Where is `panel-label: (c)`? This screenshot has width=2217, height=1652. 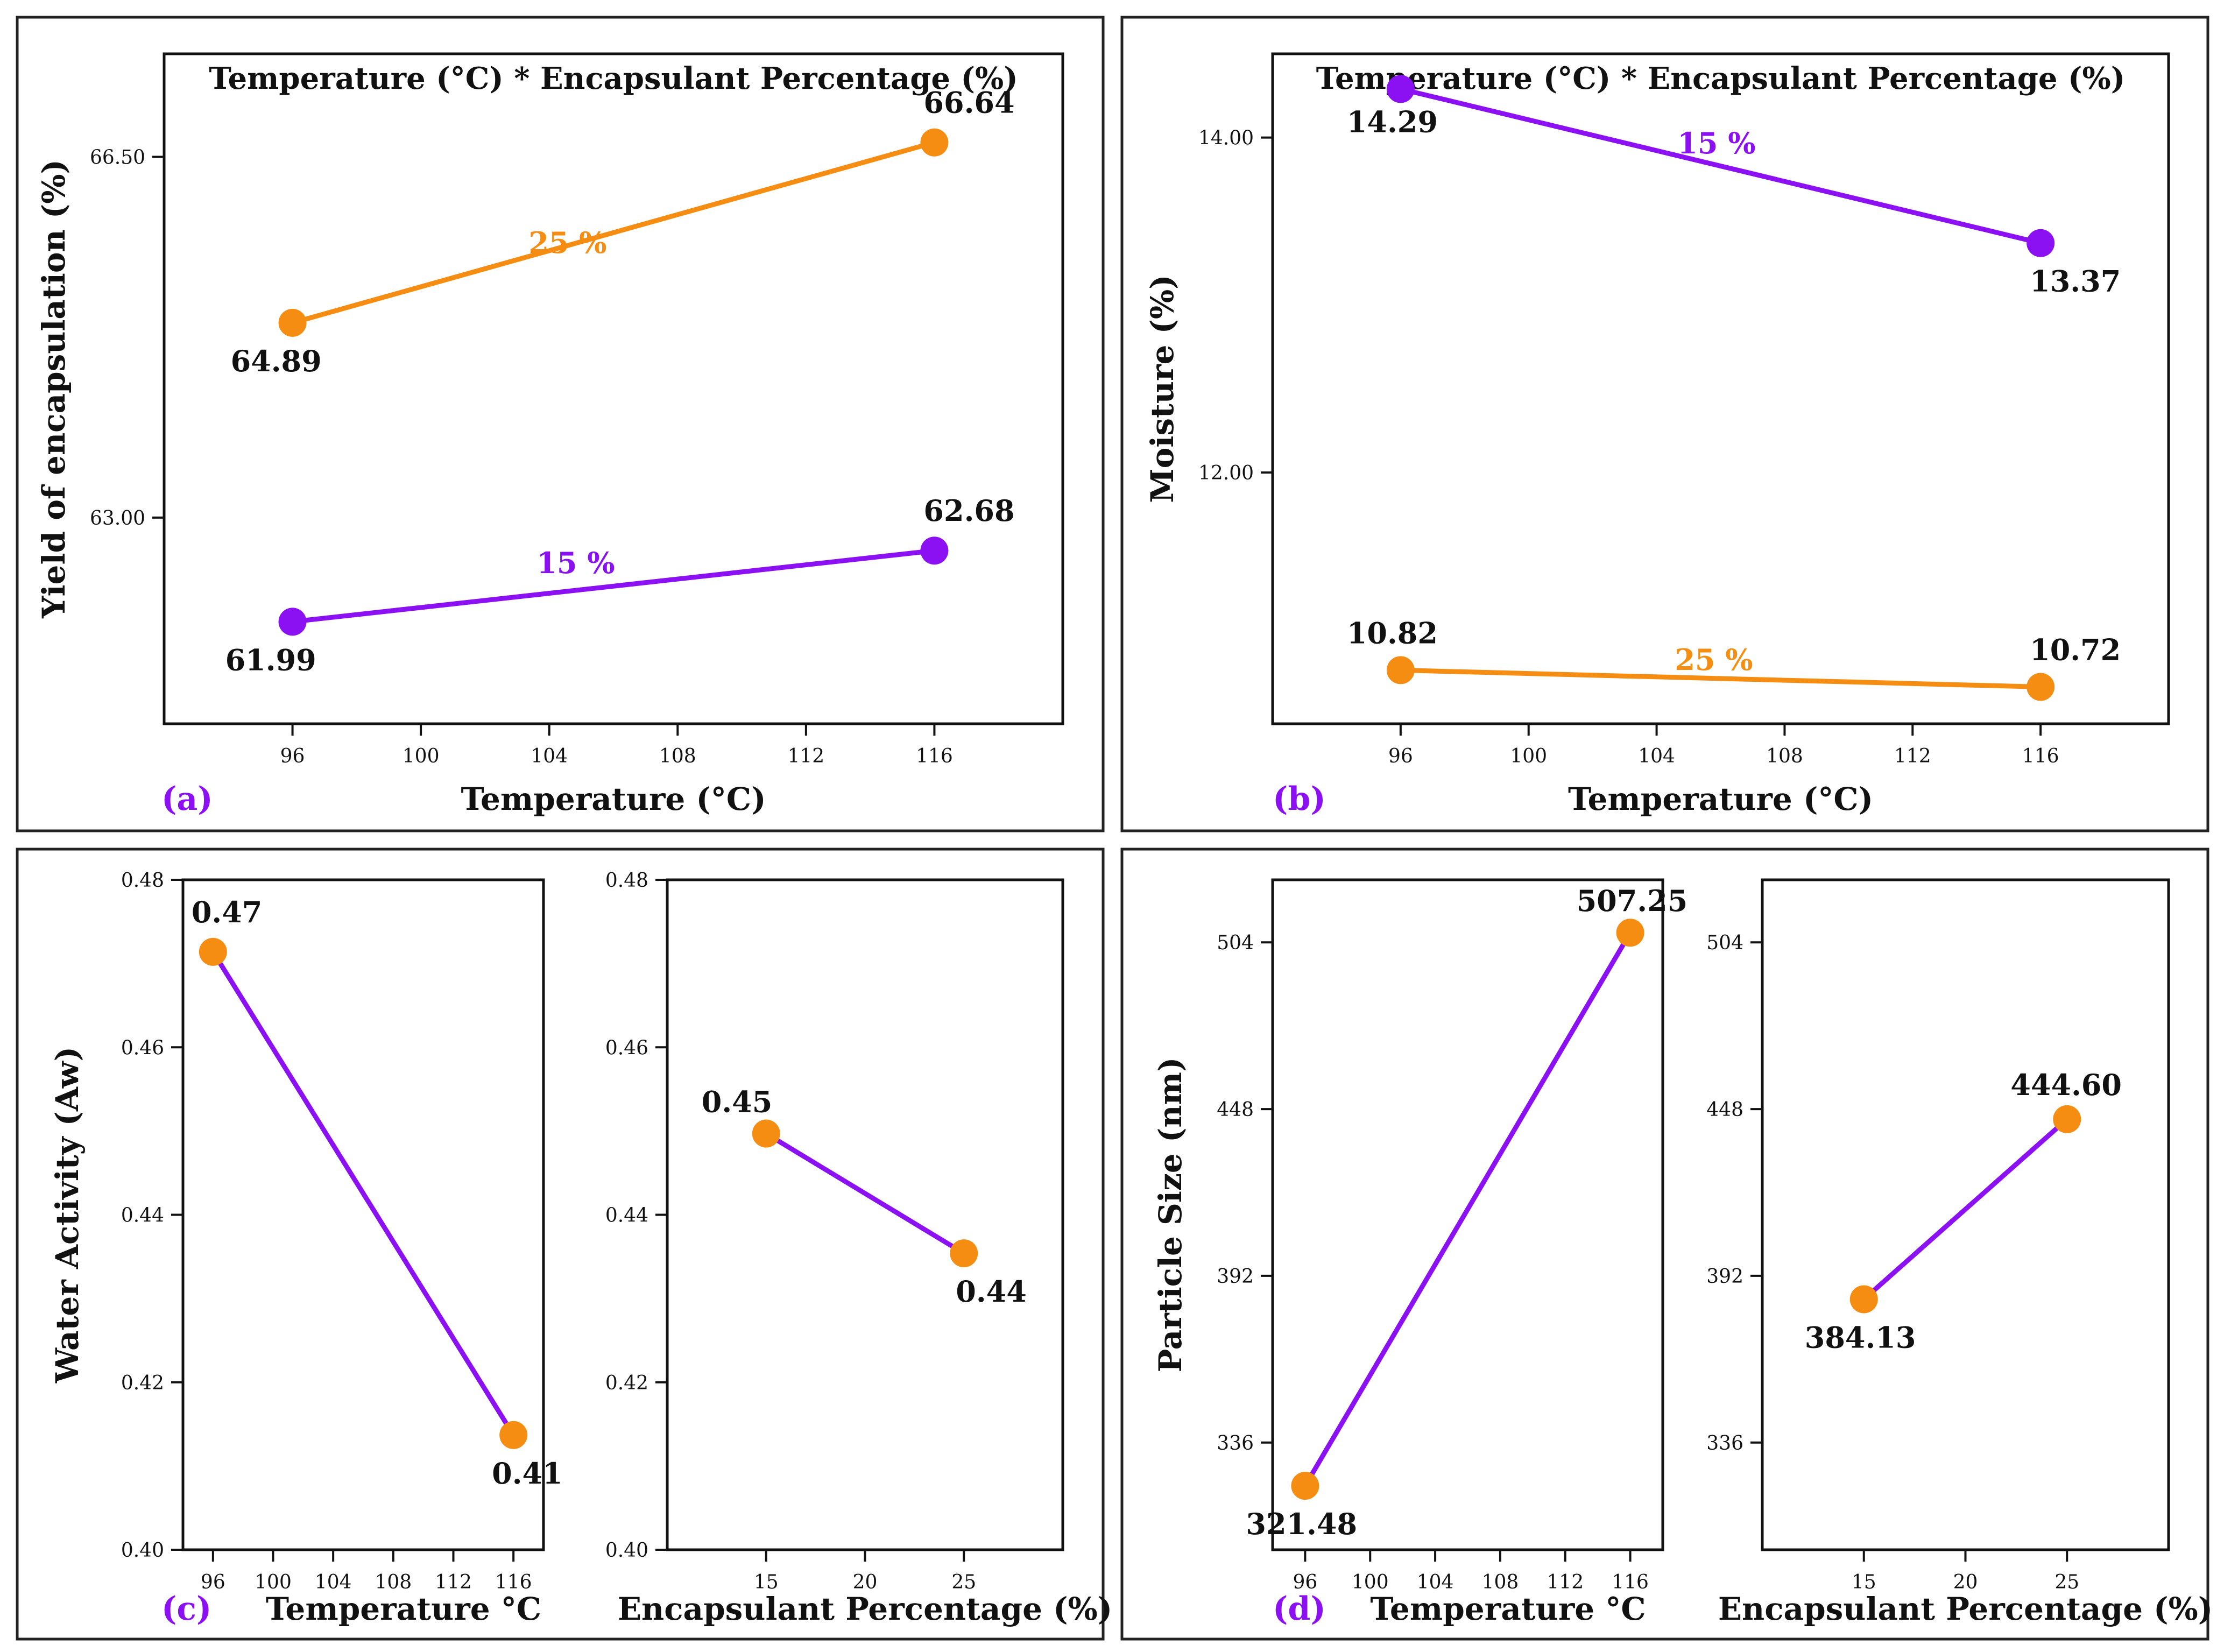
panel-label: (c) is located at coordinates (186, 1609).